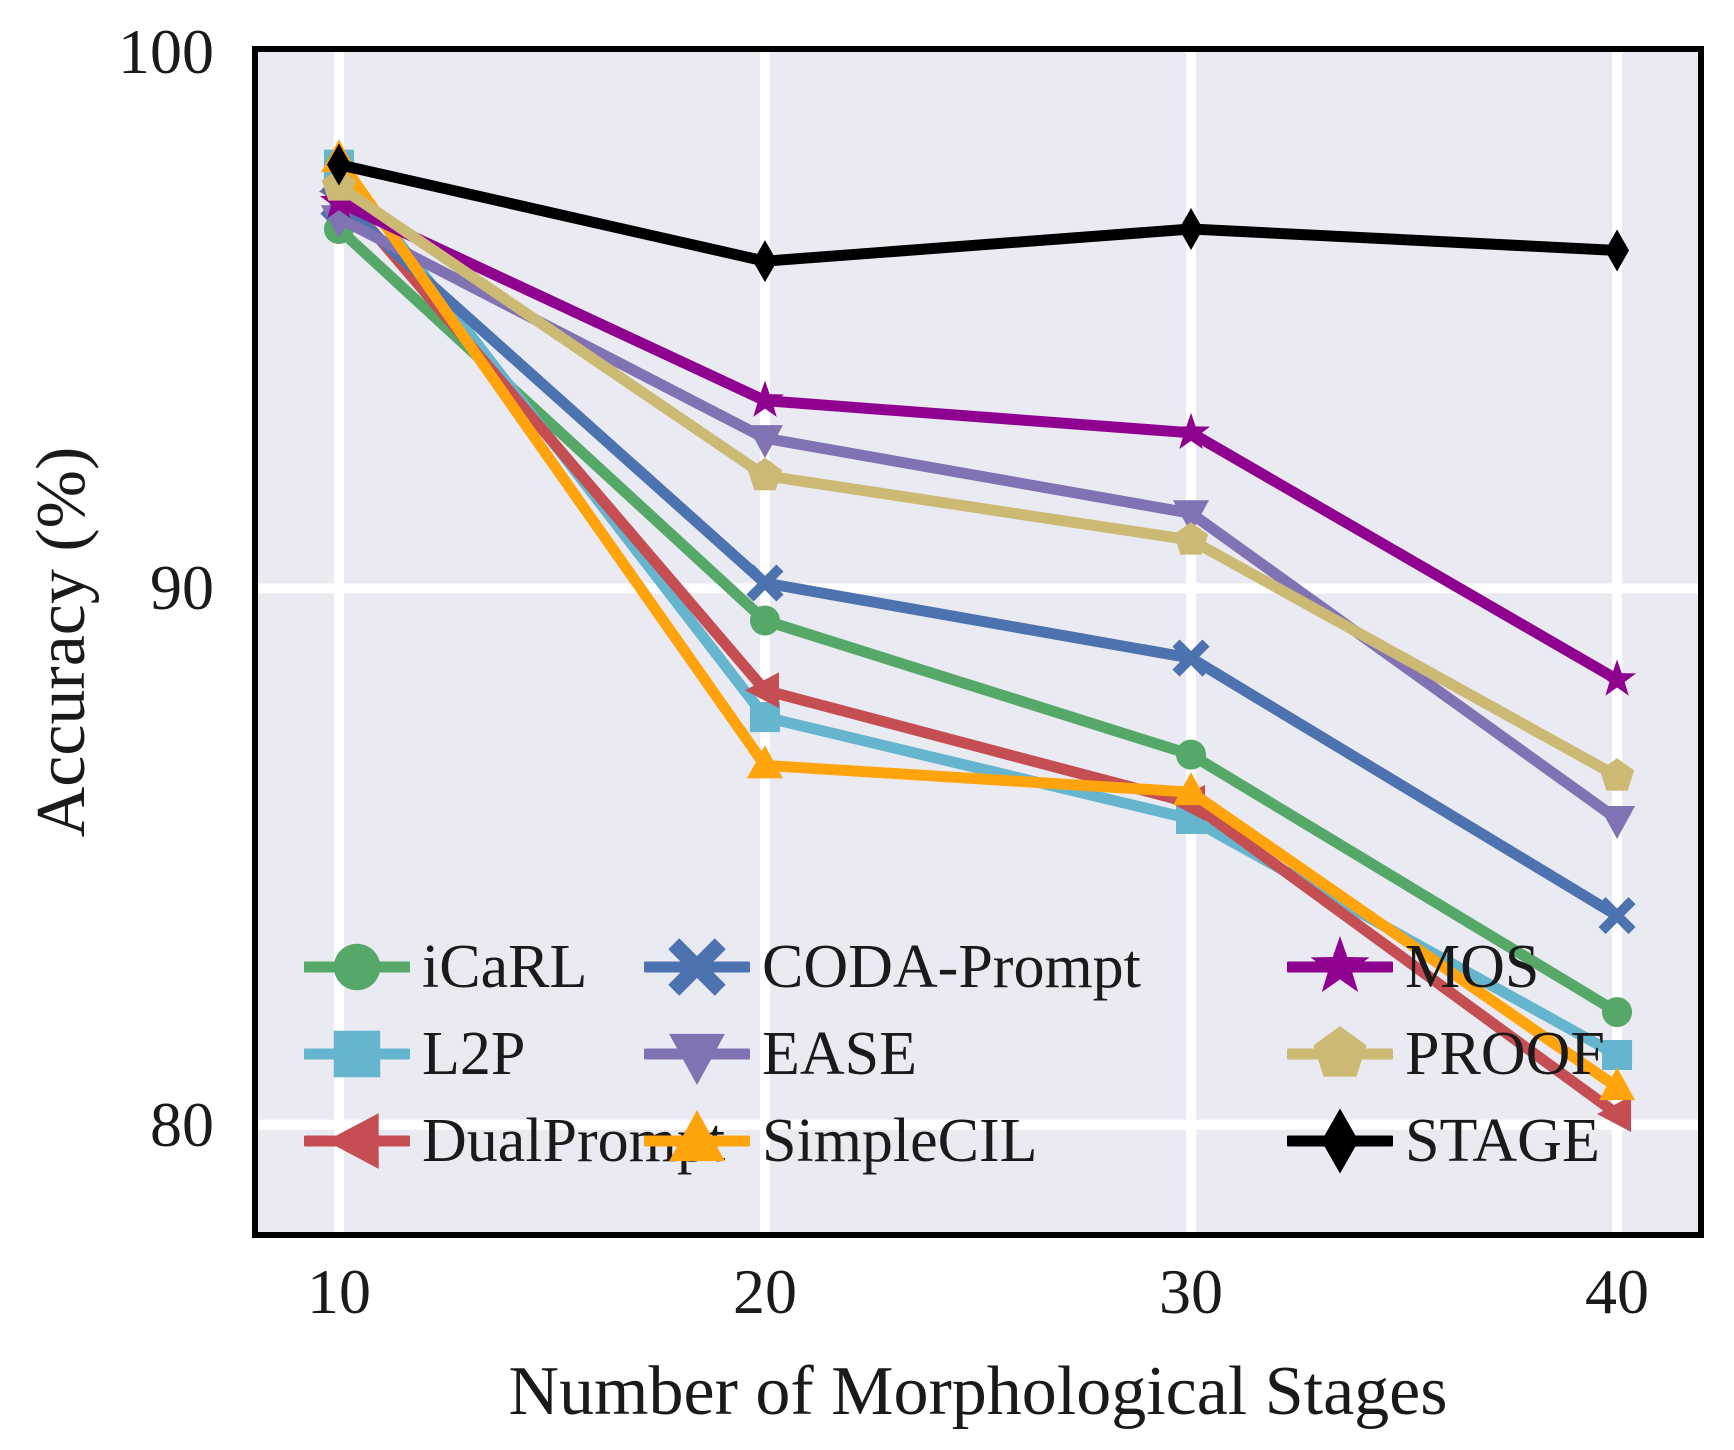  I want to click on legend-item-EASE: EASE, so click(780, 1054).